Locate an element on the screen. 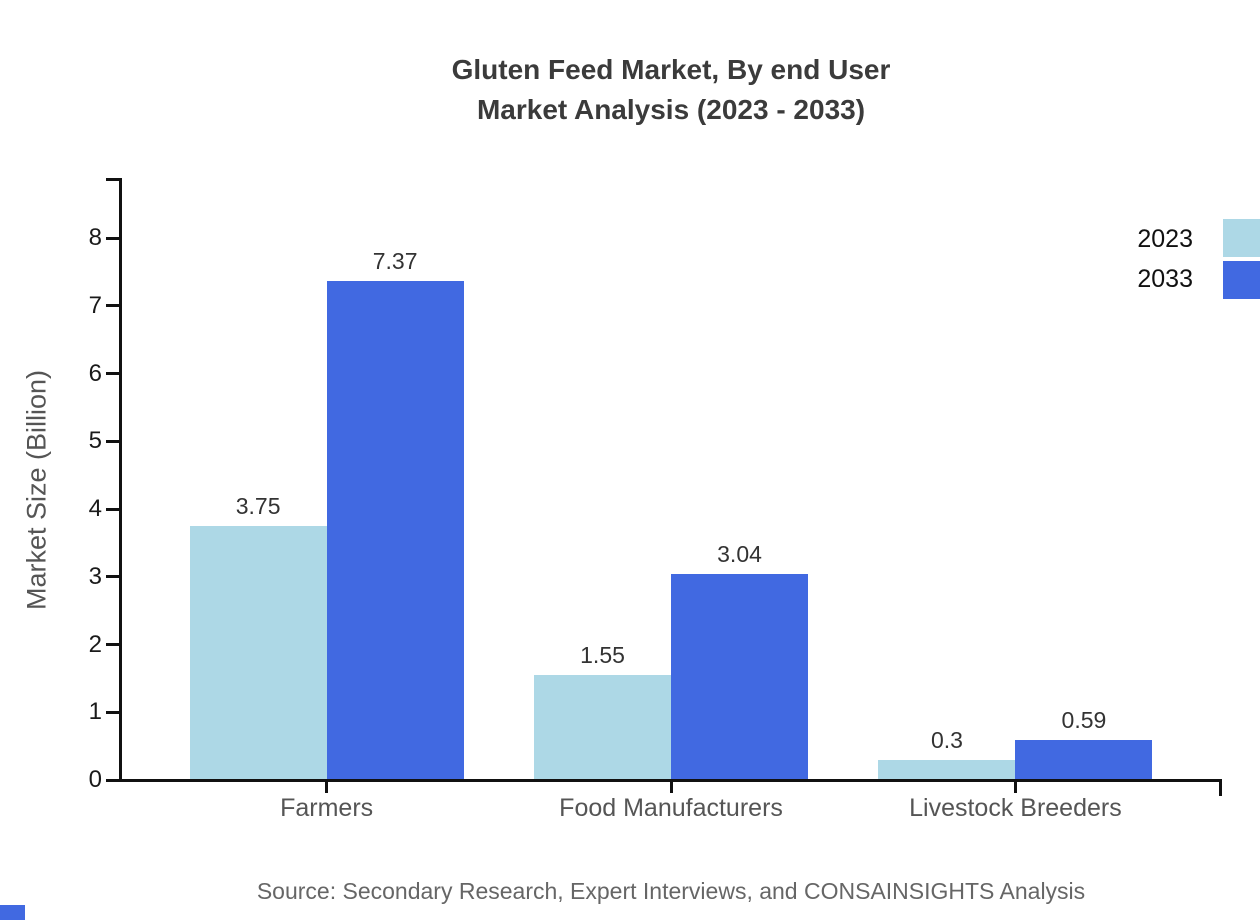  bar-value-label: 7.37 is located at coordinates (395, 260).